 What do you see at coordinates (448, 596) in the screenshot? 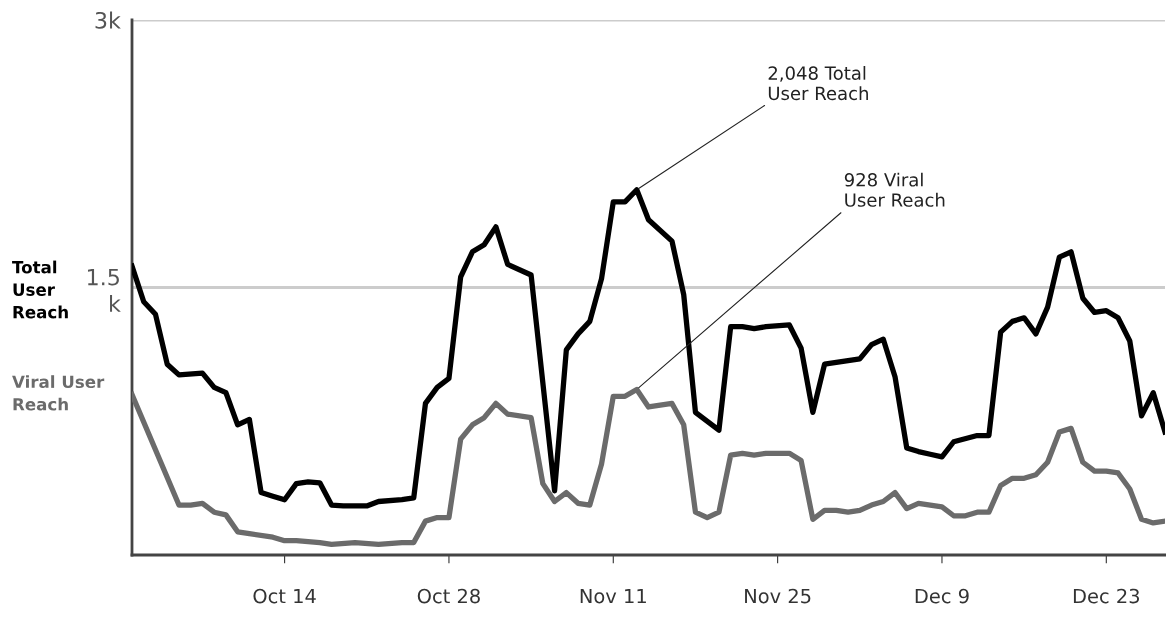
I see `x-tick-label: Oct 28` at bounding box center [448, 596].